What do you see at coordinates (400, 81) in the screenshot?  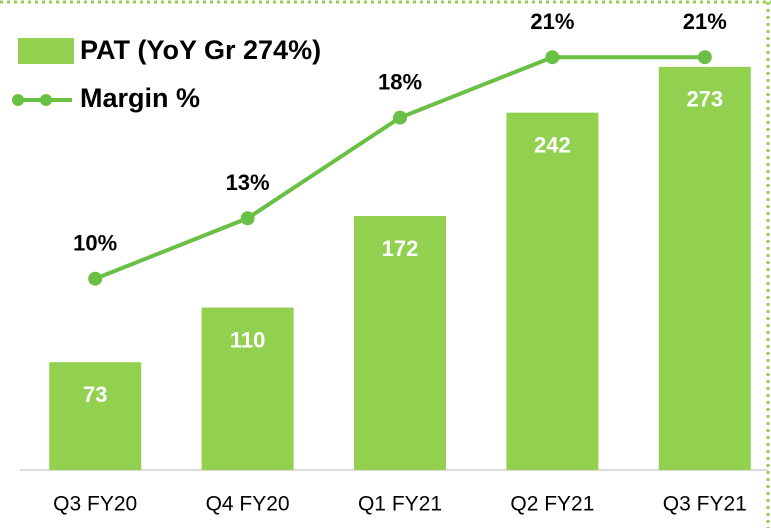 I see `line-value-label: 18%` at bounding box center [400, 81].